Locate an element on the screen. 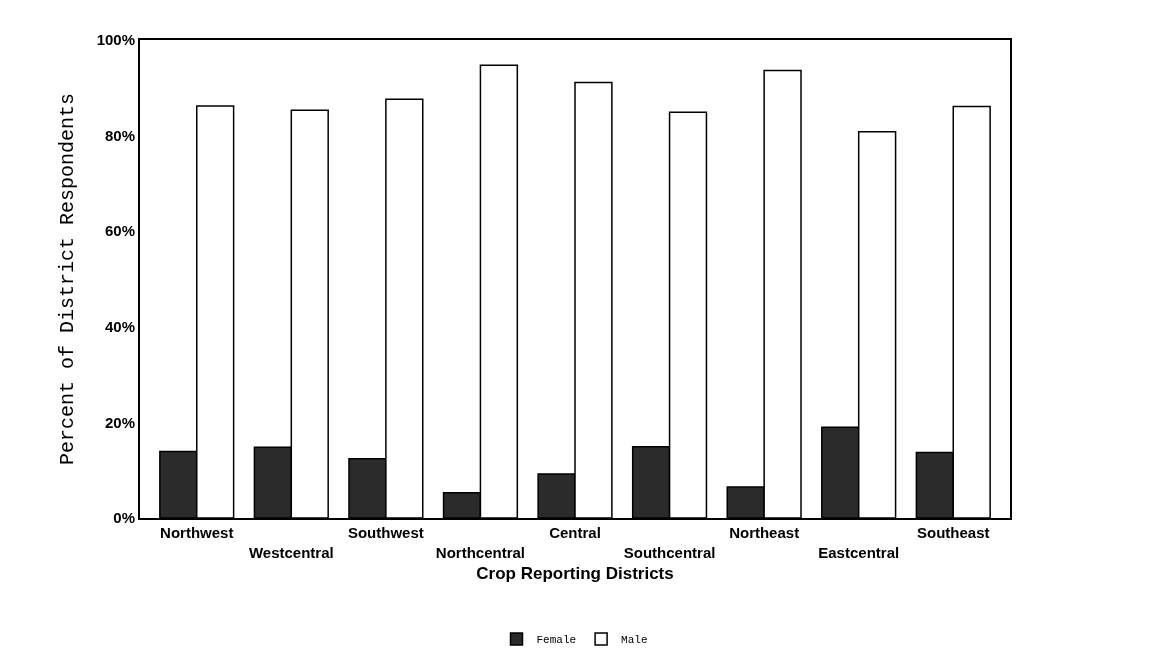 Image resolution: width=1160 pixels, height=664 pixels. legend-label: Female is located at coordinates (556, 640).